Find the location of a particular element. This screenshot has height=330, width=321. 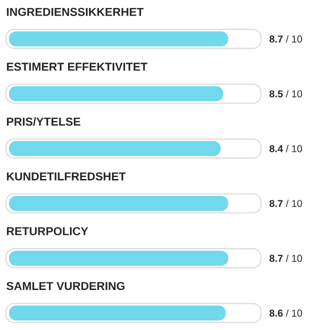

y-tick-label: INGREDIENSSIKKERHET is located at coordinates (75, 12).